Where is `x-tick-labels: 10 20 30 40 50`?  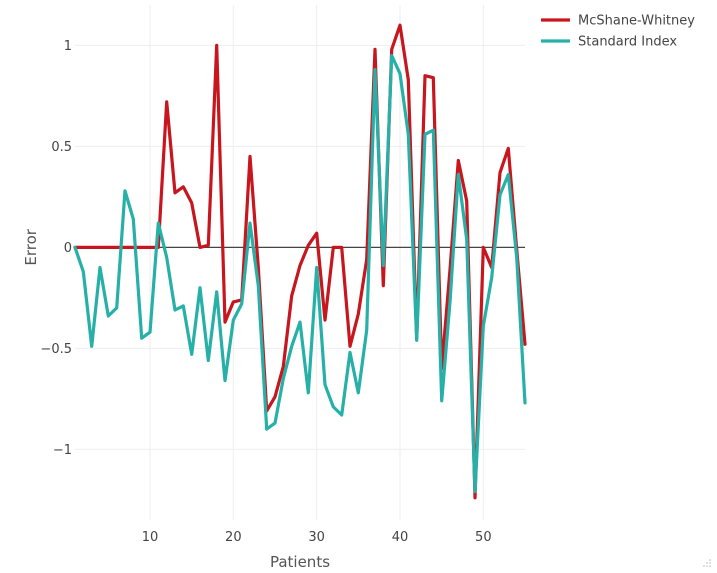
x-tick-labels: 10 20 30 40 50 is located at coordinates (317, 537).